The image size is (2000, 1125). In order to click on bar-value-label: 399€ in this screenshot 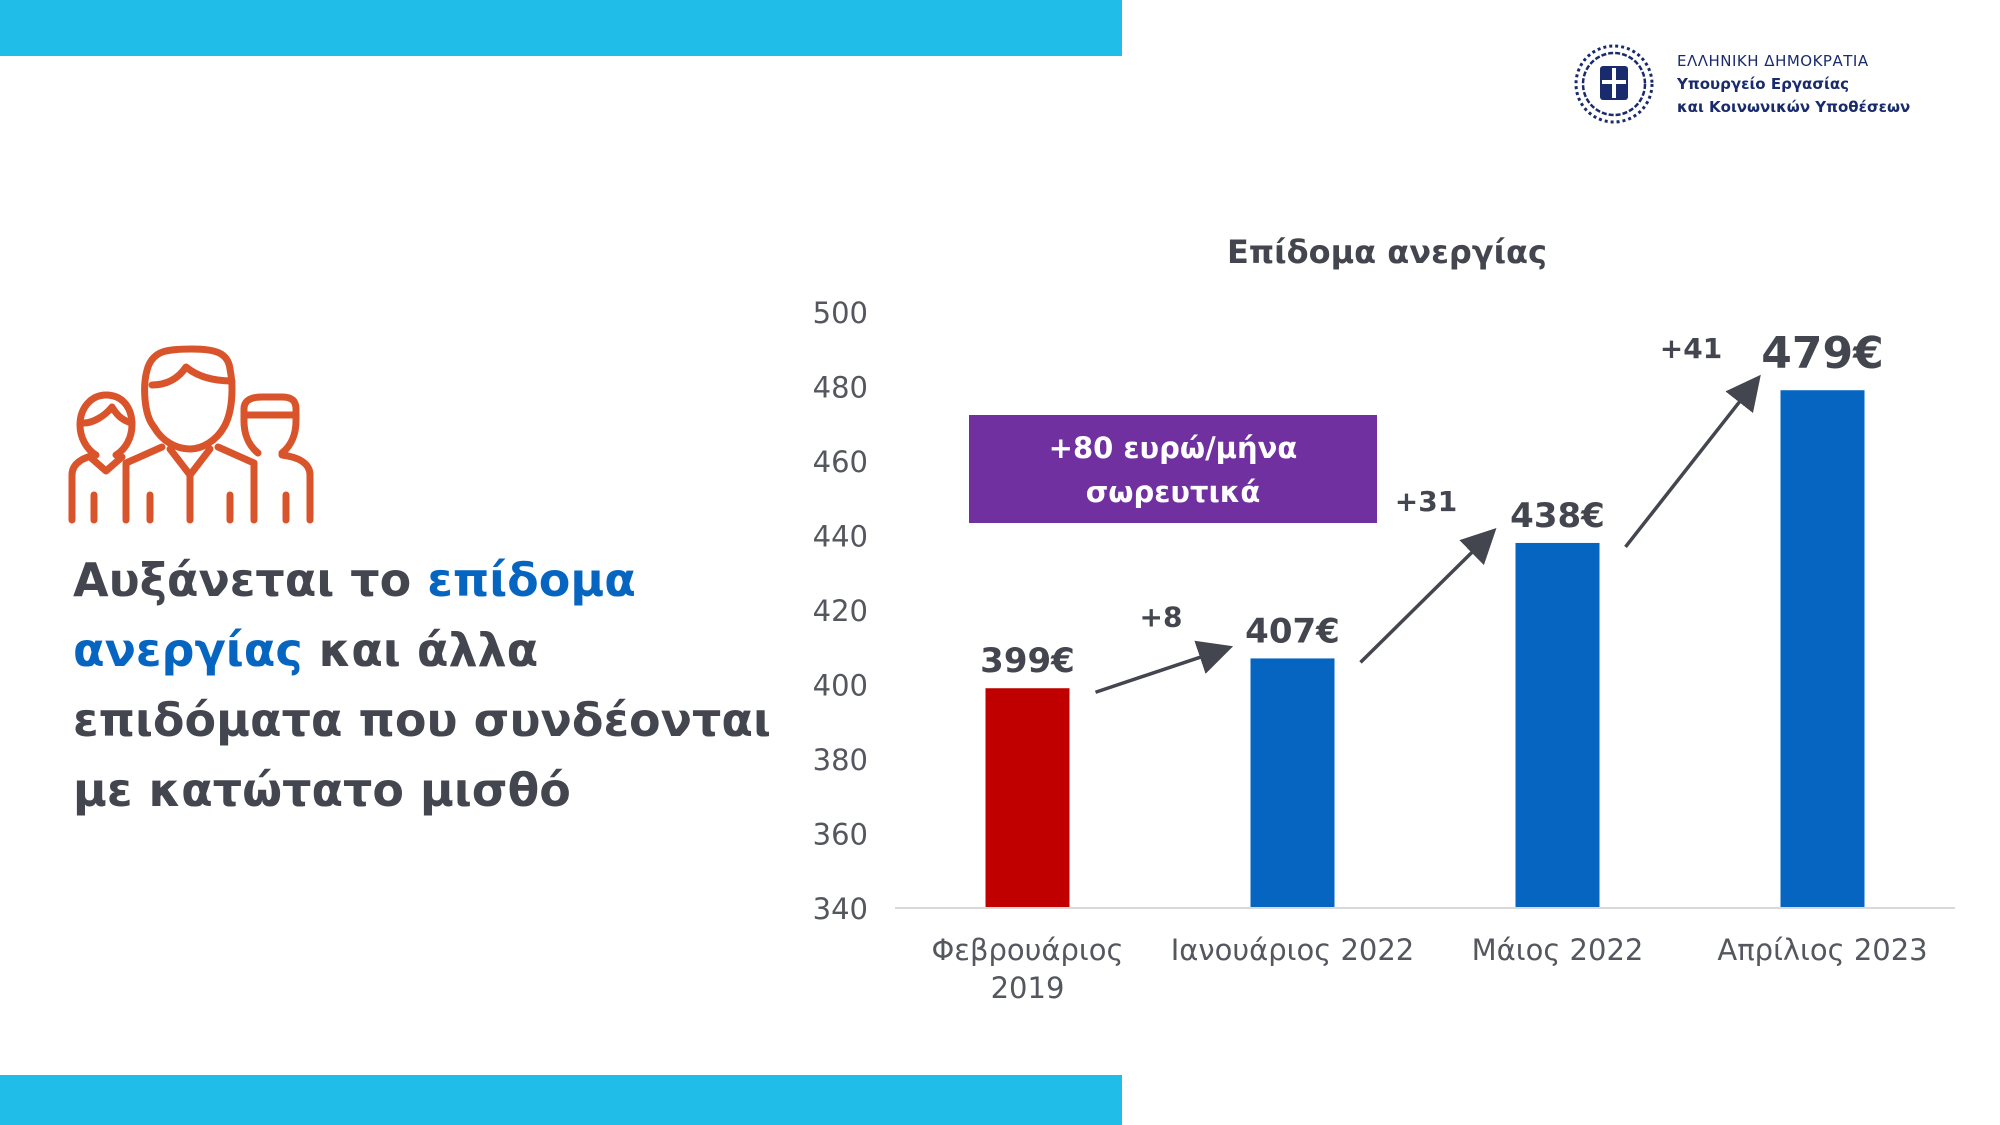, I will do `click(1027, 661)`.